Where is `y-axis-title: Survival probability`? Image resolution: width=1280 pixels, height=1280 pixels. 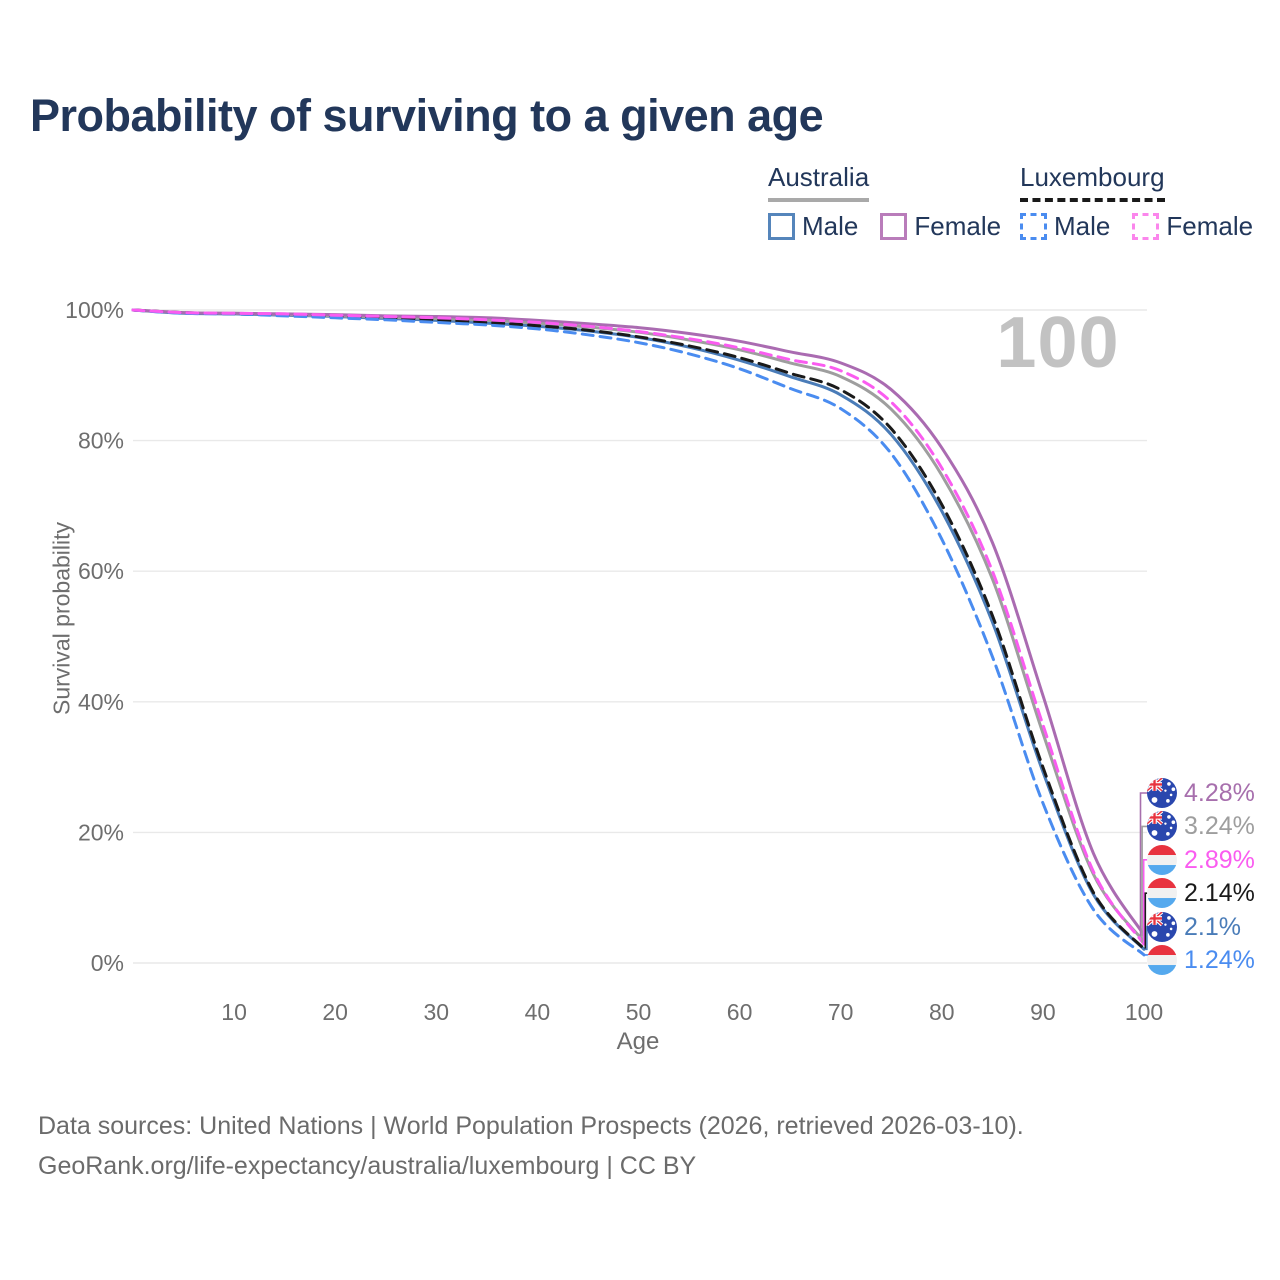
y-axis-title: Survival probability is located at coordinates (61, 618).